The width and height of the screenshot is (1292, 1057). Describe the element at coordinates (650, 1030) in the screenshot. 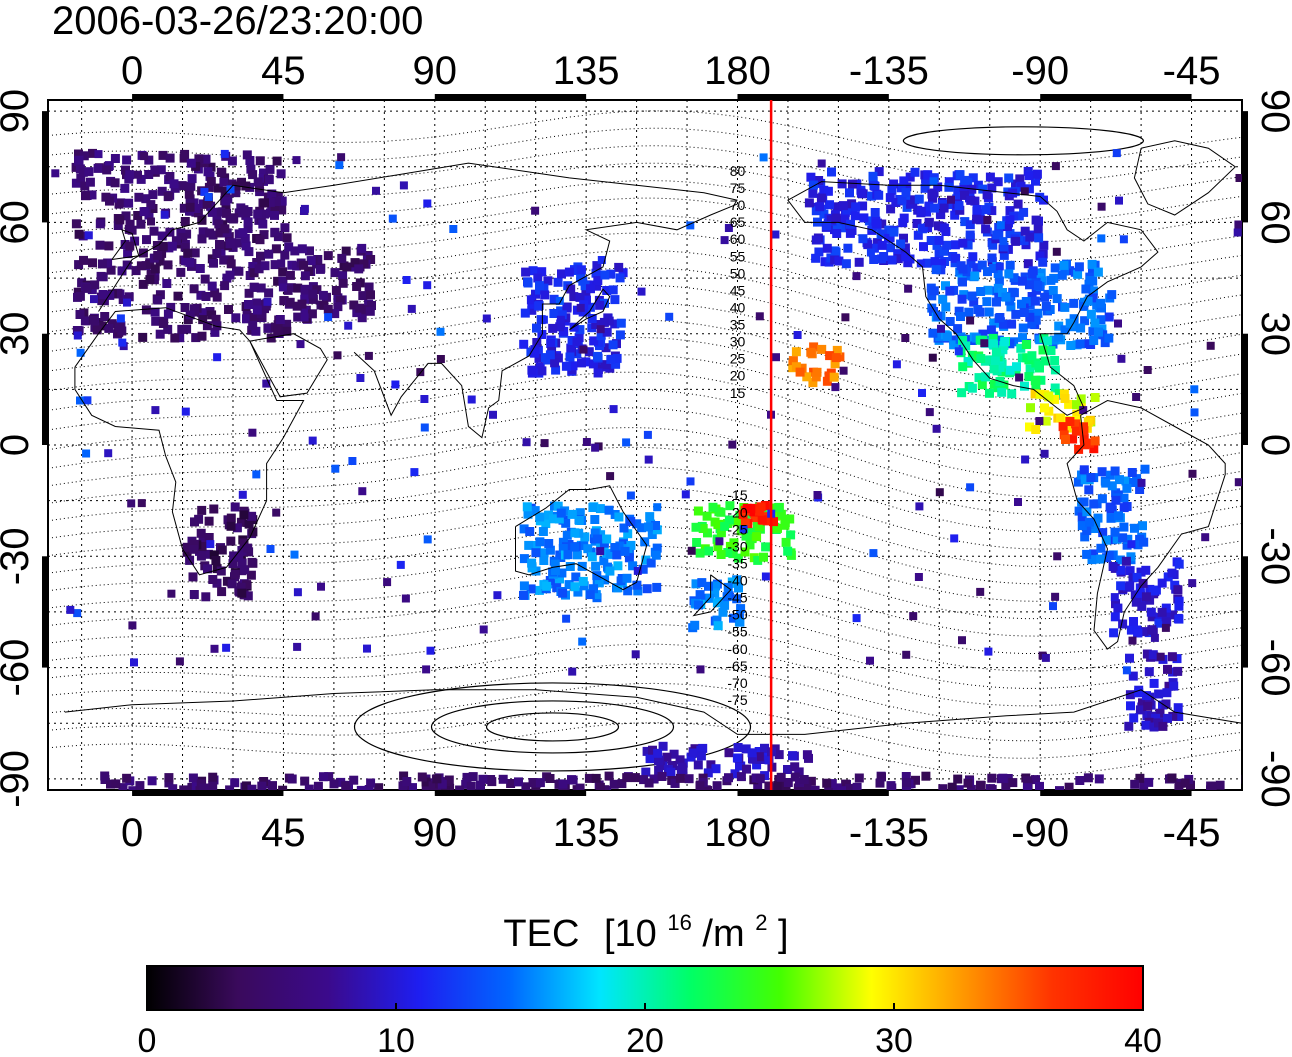

I see `colorbar-ticks: 0 10 20 30 40` at that location.